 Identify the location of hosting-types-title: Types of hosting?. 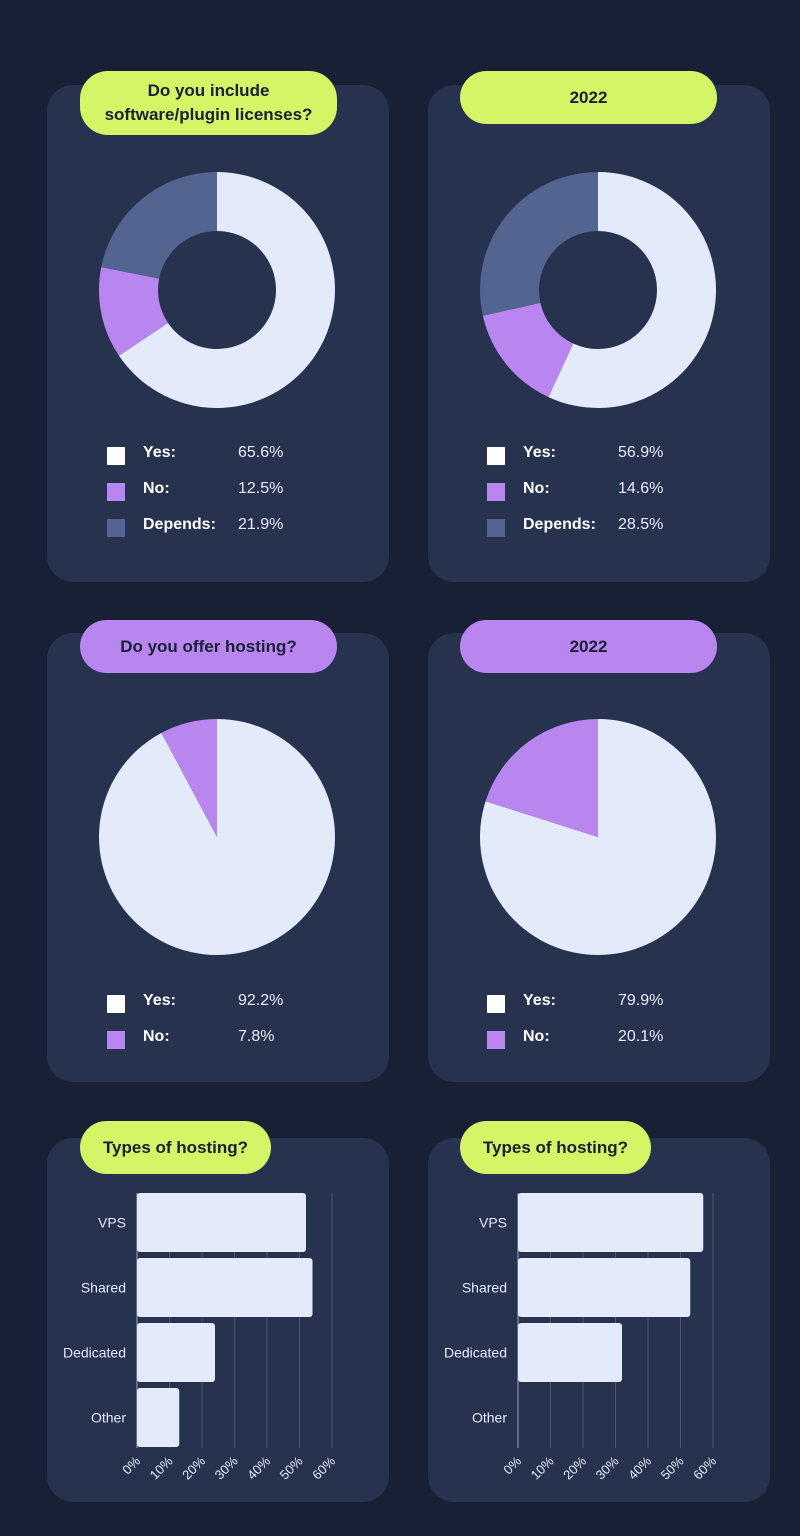
(175, 1147).